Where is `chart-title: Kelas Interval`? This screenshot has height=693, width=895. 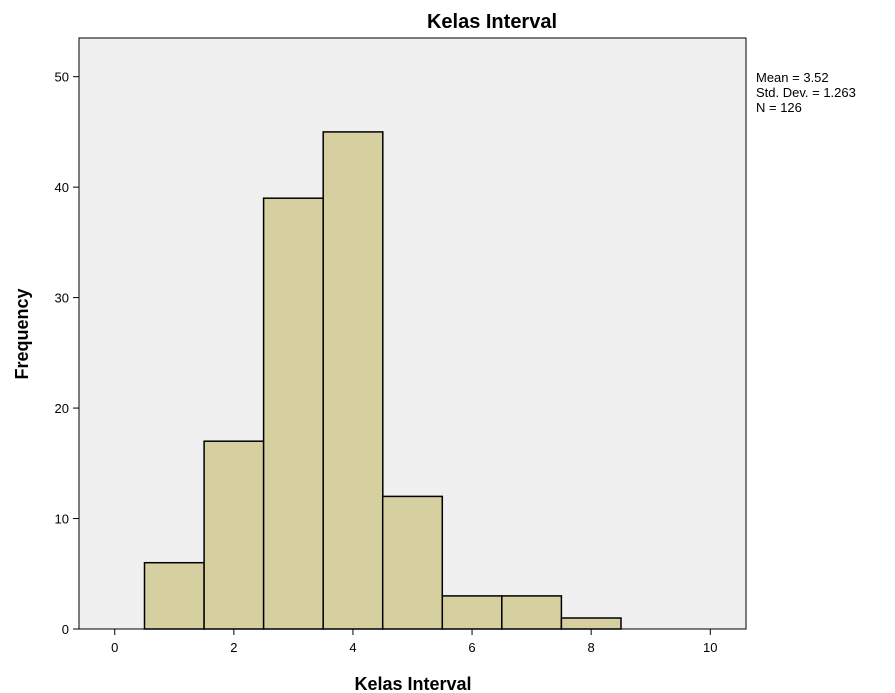 chart-title: Kelas Interval is located at coordinates (492, 22).